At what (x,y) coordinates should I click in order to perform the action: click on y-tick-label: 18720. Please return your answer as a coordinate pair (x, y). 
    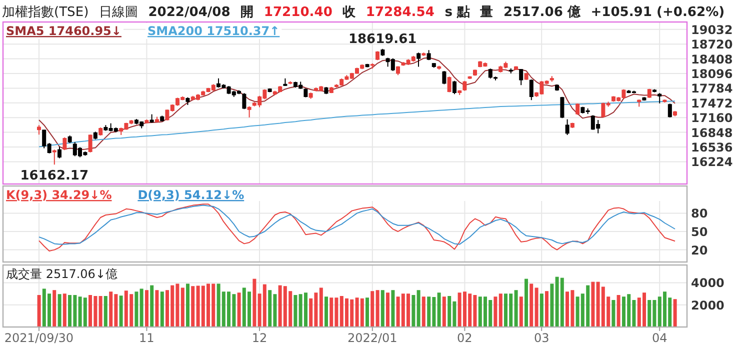
    Looking at the image, I should click on (712, 45).